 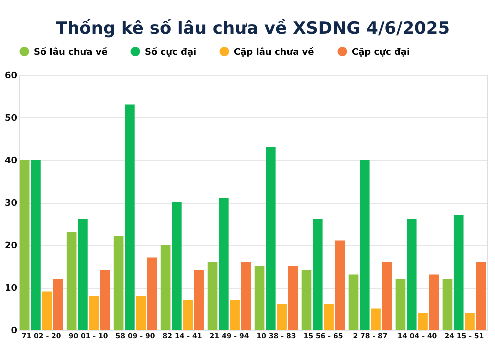 What do you see at coordinates (274, 52) in the screenshot?
I see `legend-label: Cặp lâu chưa về` at bounding box center [274, 52].